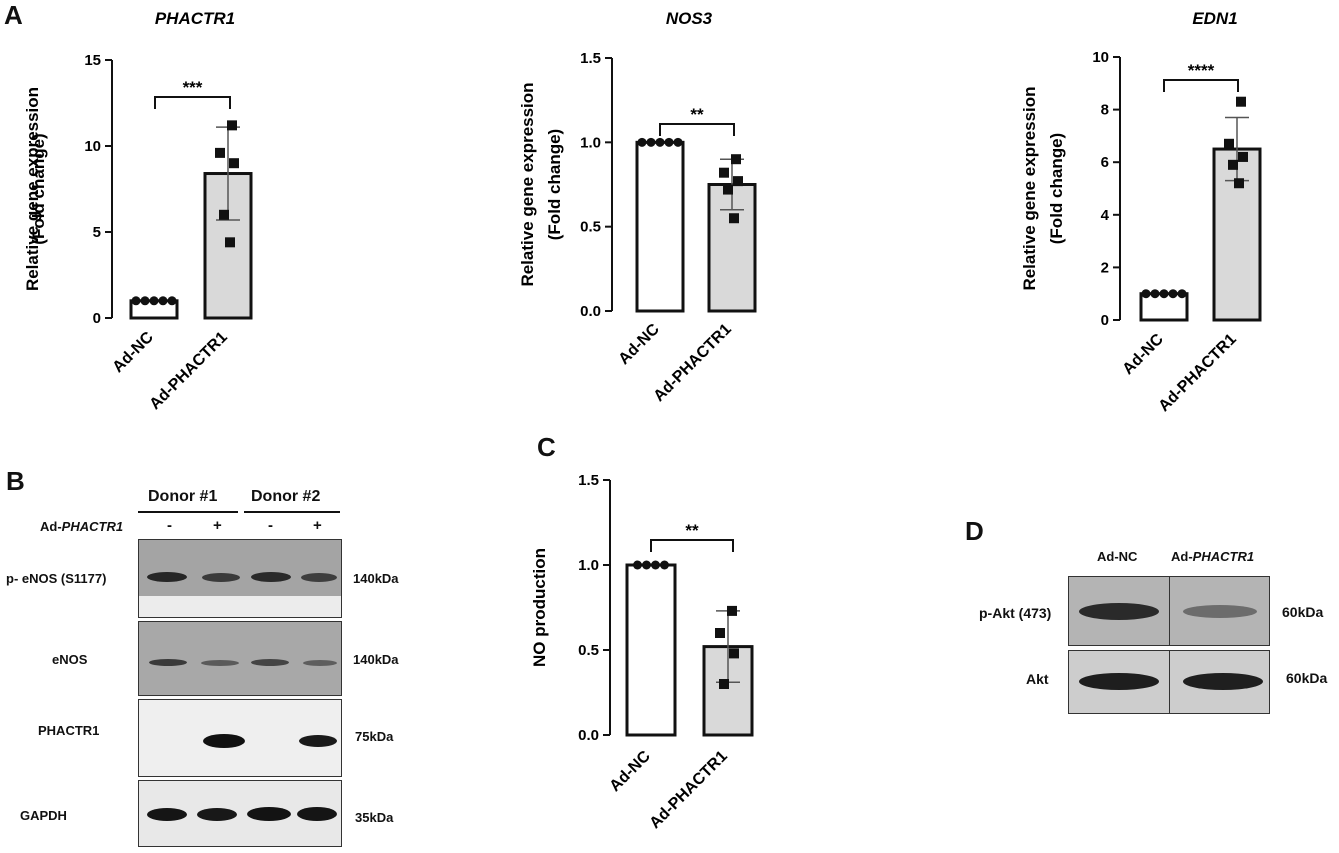 The height and width of the screenshot is (853, 1339). I want to click on blot-d-col2-gene: PHACTR1, so click(1223, 556).